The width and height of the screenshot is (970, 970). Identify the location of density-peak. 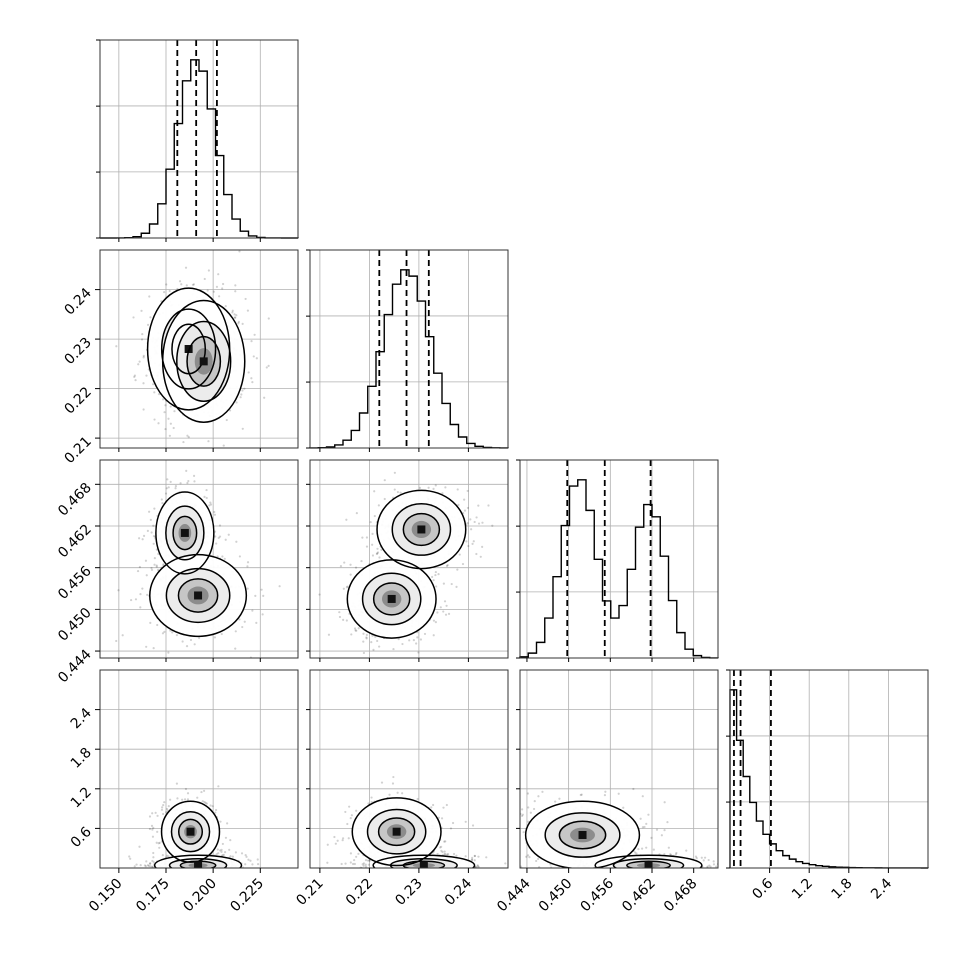
(421, 529).